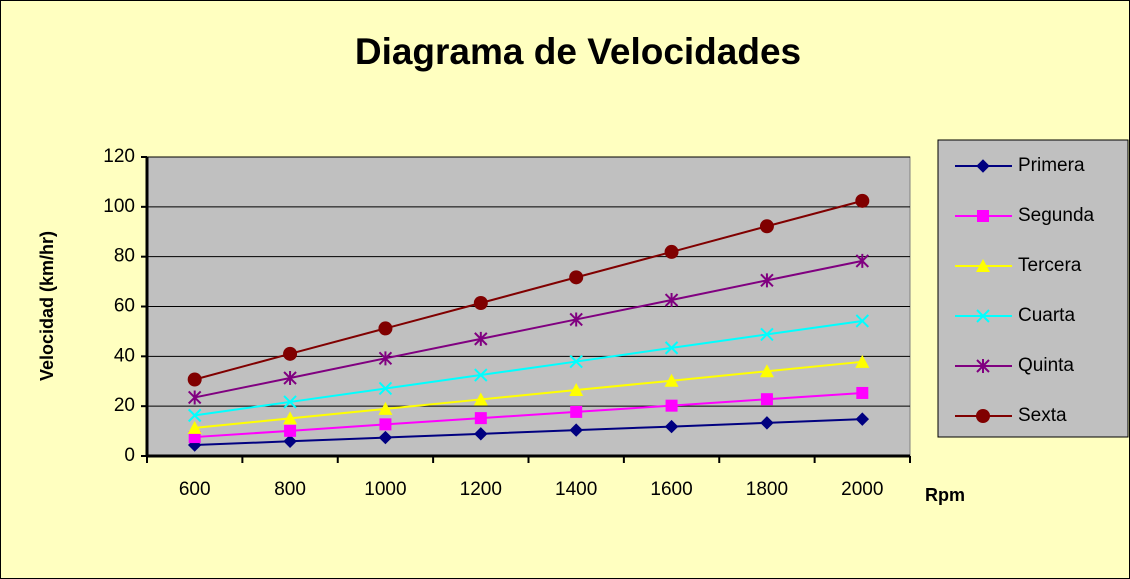 Image resolution: width=1130 pixels, height=579 pixels. Describe the element at coordinates (576, 489) in the screenshot. I see `x-tick-label: 1400` at that location.